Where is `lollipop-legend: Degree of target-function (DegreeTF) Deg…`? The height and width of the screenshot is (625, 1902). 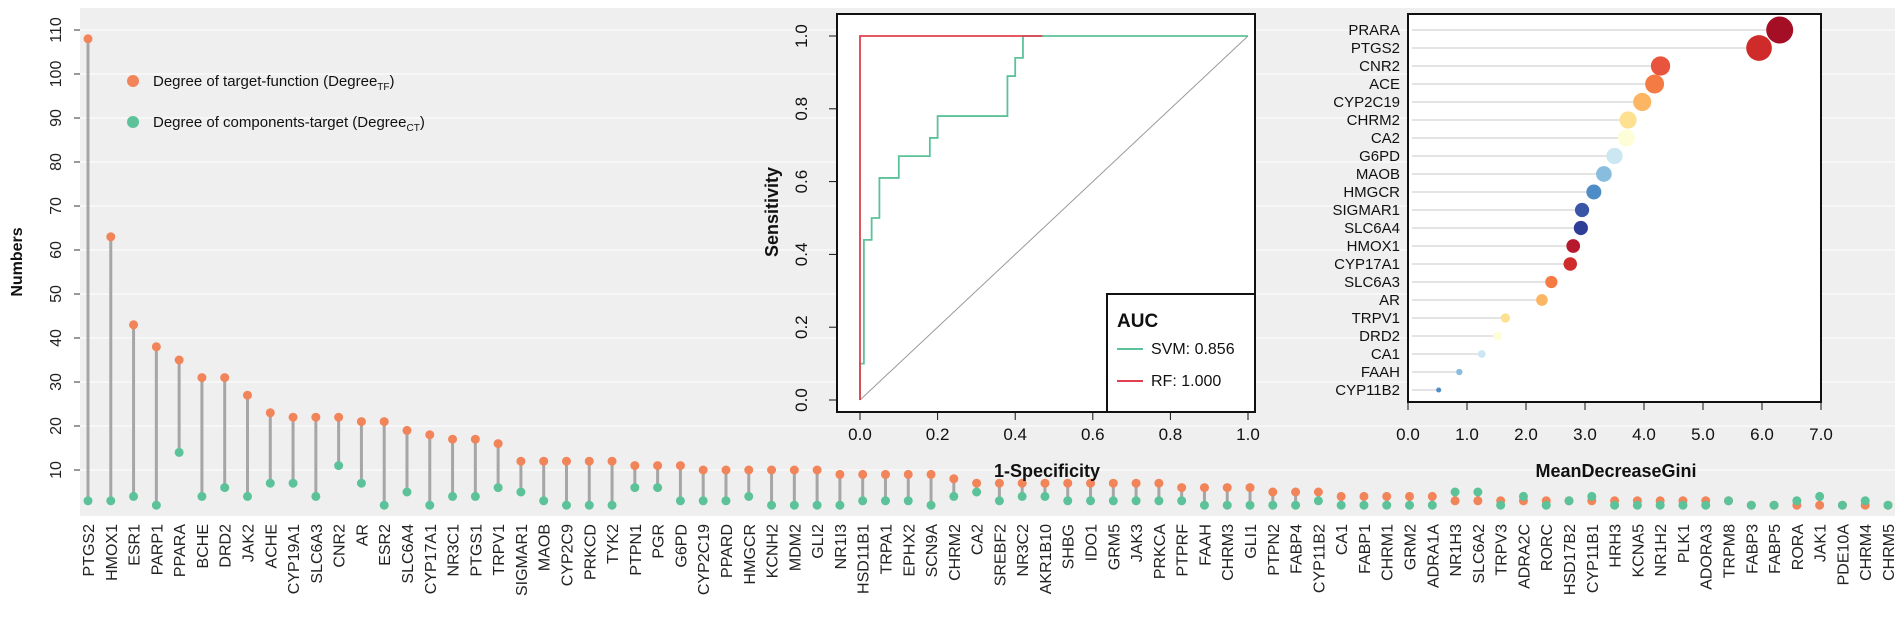 lollipop-legend: Degree of target-function (DegreeTF) Deg… is located at coordinates (276, 103).